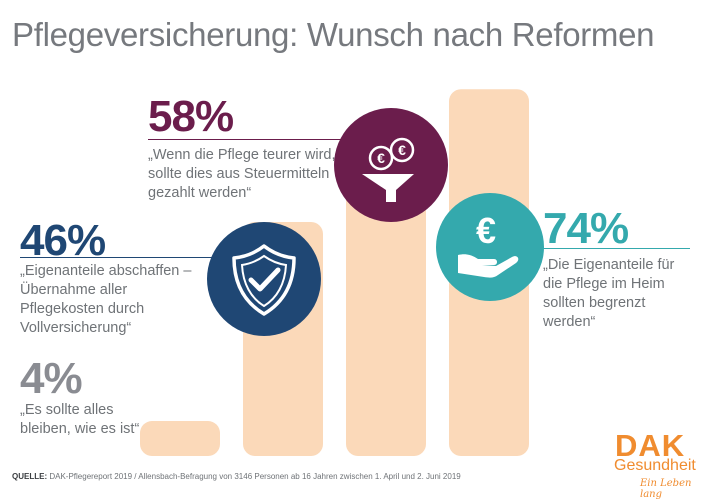 This screenshot has width=710, height=500. I want to click on pct-label-58: 58%, so click(191, 116).